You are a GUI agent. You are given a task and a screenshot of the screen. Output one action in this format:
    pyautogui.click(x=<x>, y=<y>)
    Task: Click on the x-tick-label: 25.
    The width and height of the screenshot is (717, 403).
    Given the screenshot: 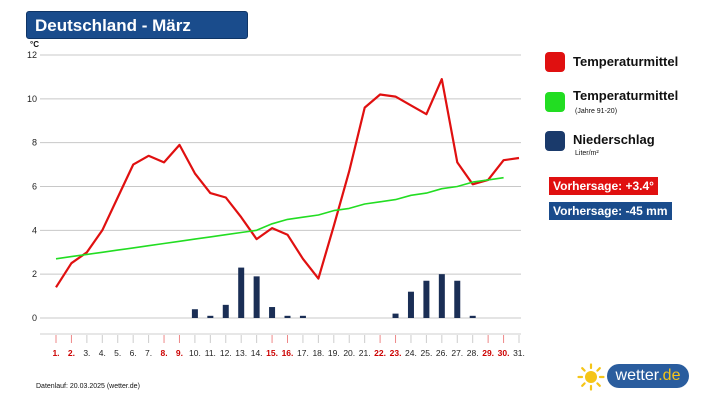 What is the action you would take?
    pyautogui.click(x=426, y=353)
    